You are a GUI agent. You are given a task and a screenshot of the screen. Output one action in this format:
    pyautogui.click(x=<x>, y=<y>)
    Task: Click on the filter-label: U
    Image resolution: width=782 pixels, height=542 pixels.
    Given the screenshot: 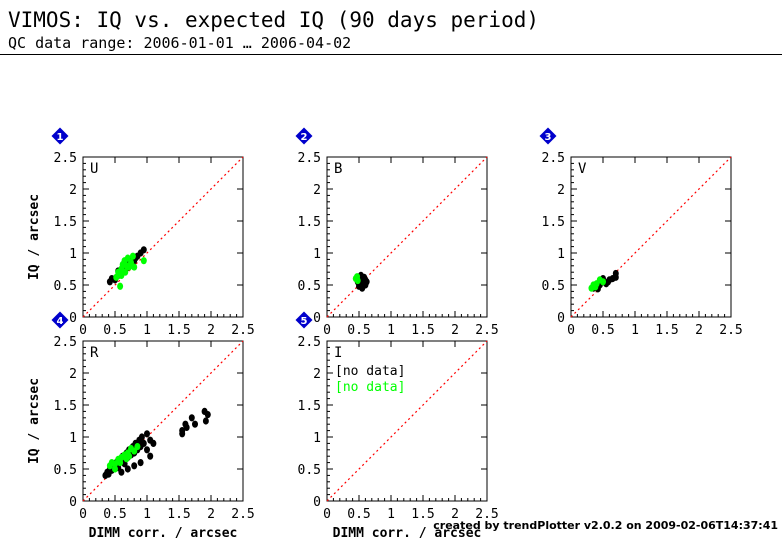 What is the action you would take?
    pyautogui.click(x=94, y=169)
    